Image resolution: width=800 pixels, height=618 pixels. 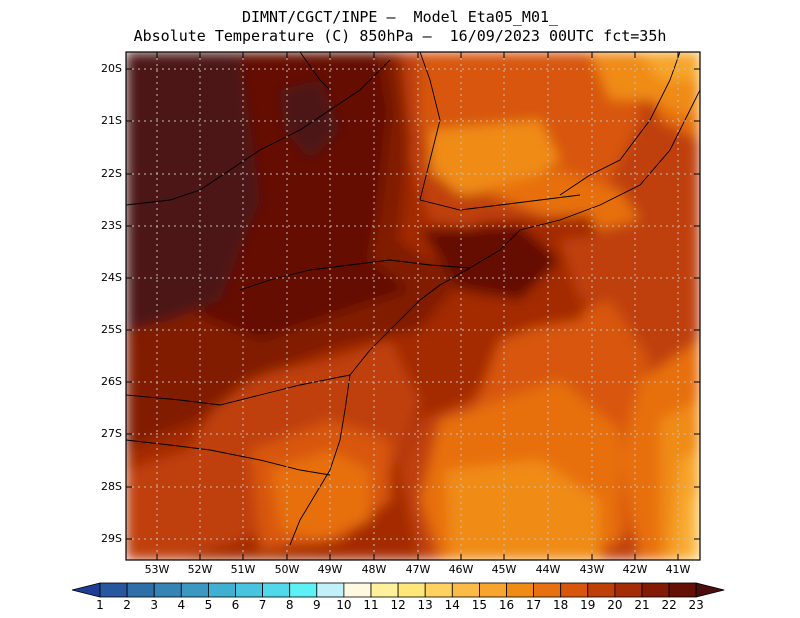 I want to click on longitude-label: 53W, so click(x=157, y=569).